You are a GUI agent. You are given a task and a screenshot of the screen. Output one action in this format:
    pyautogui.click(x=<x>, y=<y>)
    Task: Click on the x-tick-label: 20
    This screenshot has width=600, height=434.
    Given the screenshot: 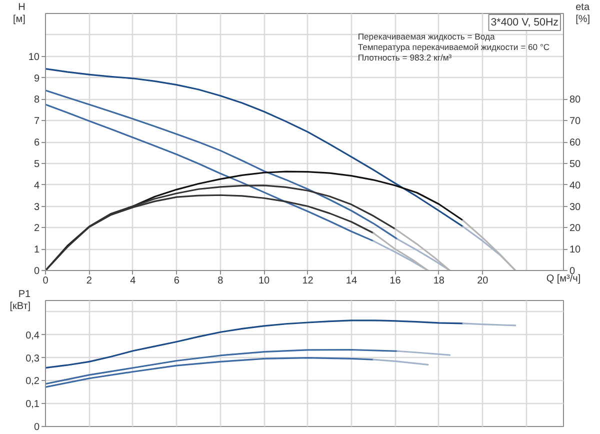 What is the action you would take?
    pyautogui.click(x=483, y=281)
    